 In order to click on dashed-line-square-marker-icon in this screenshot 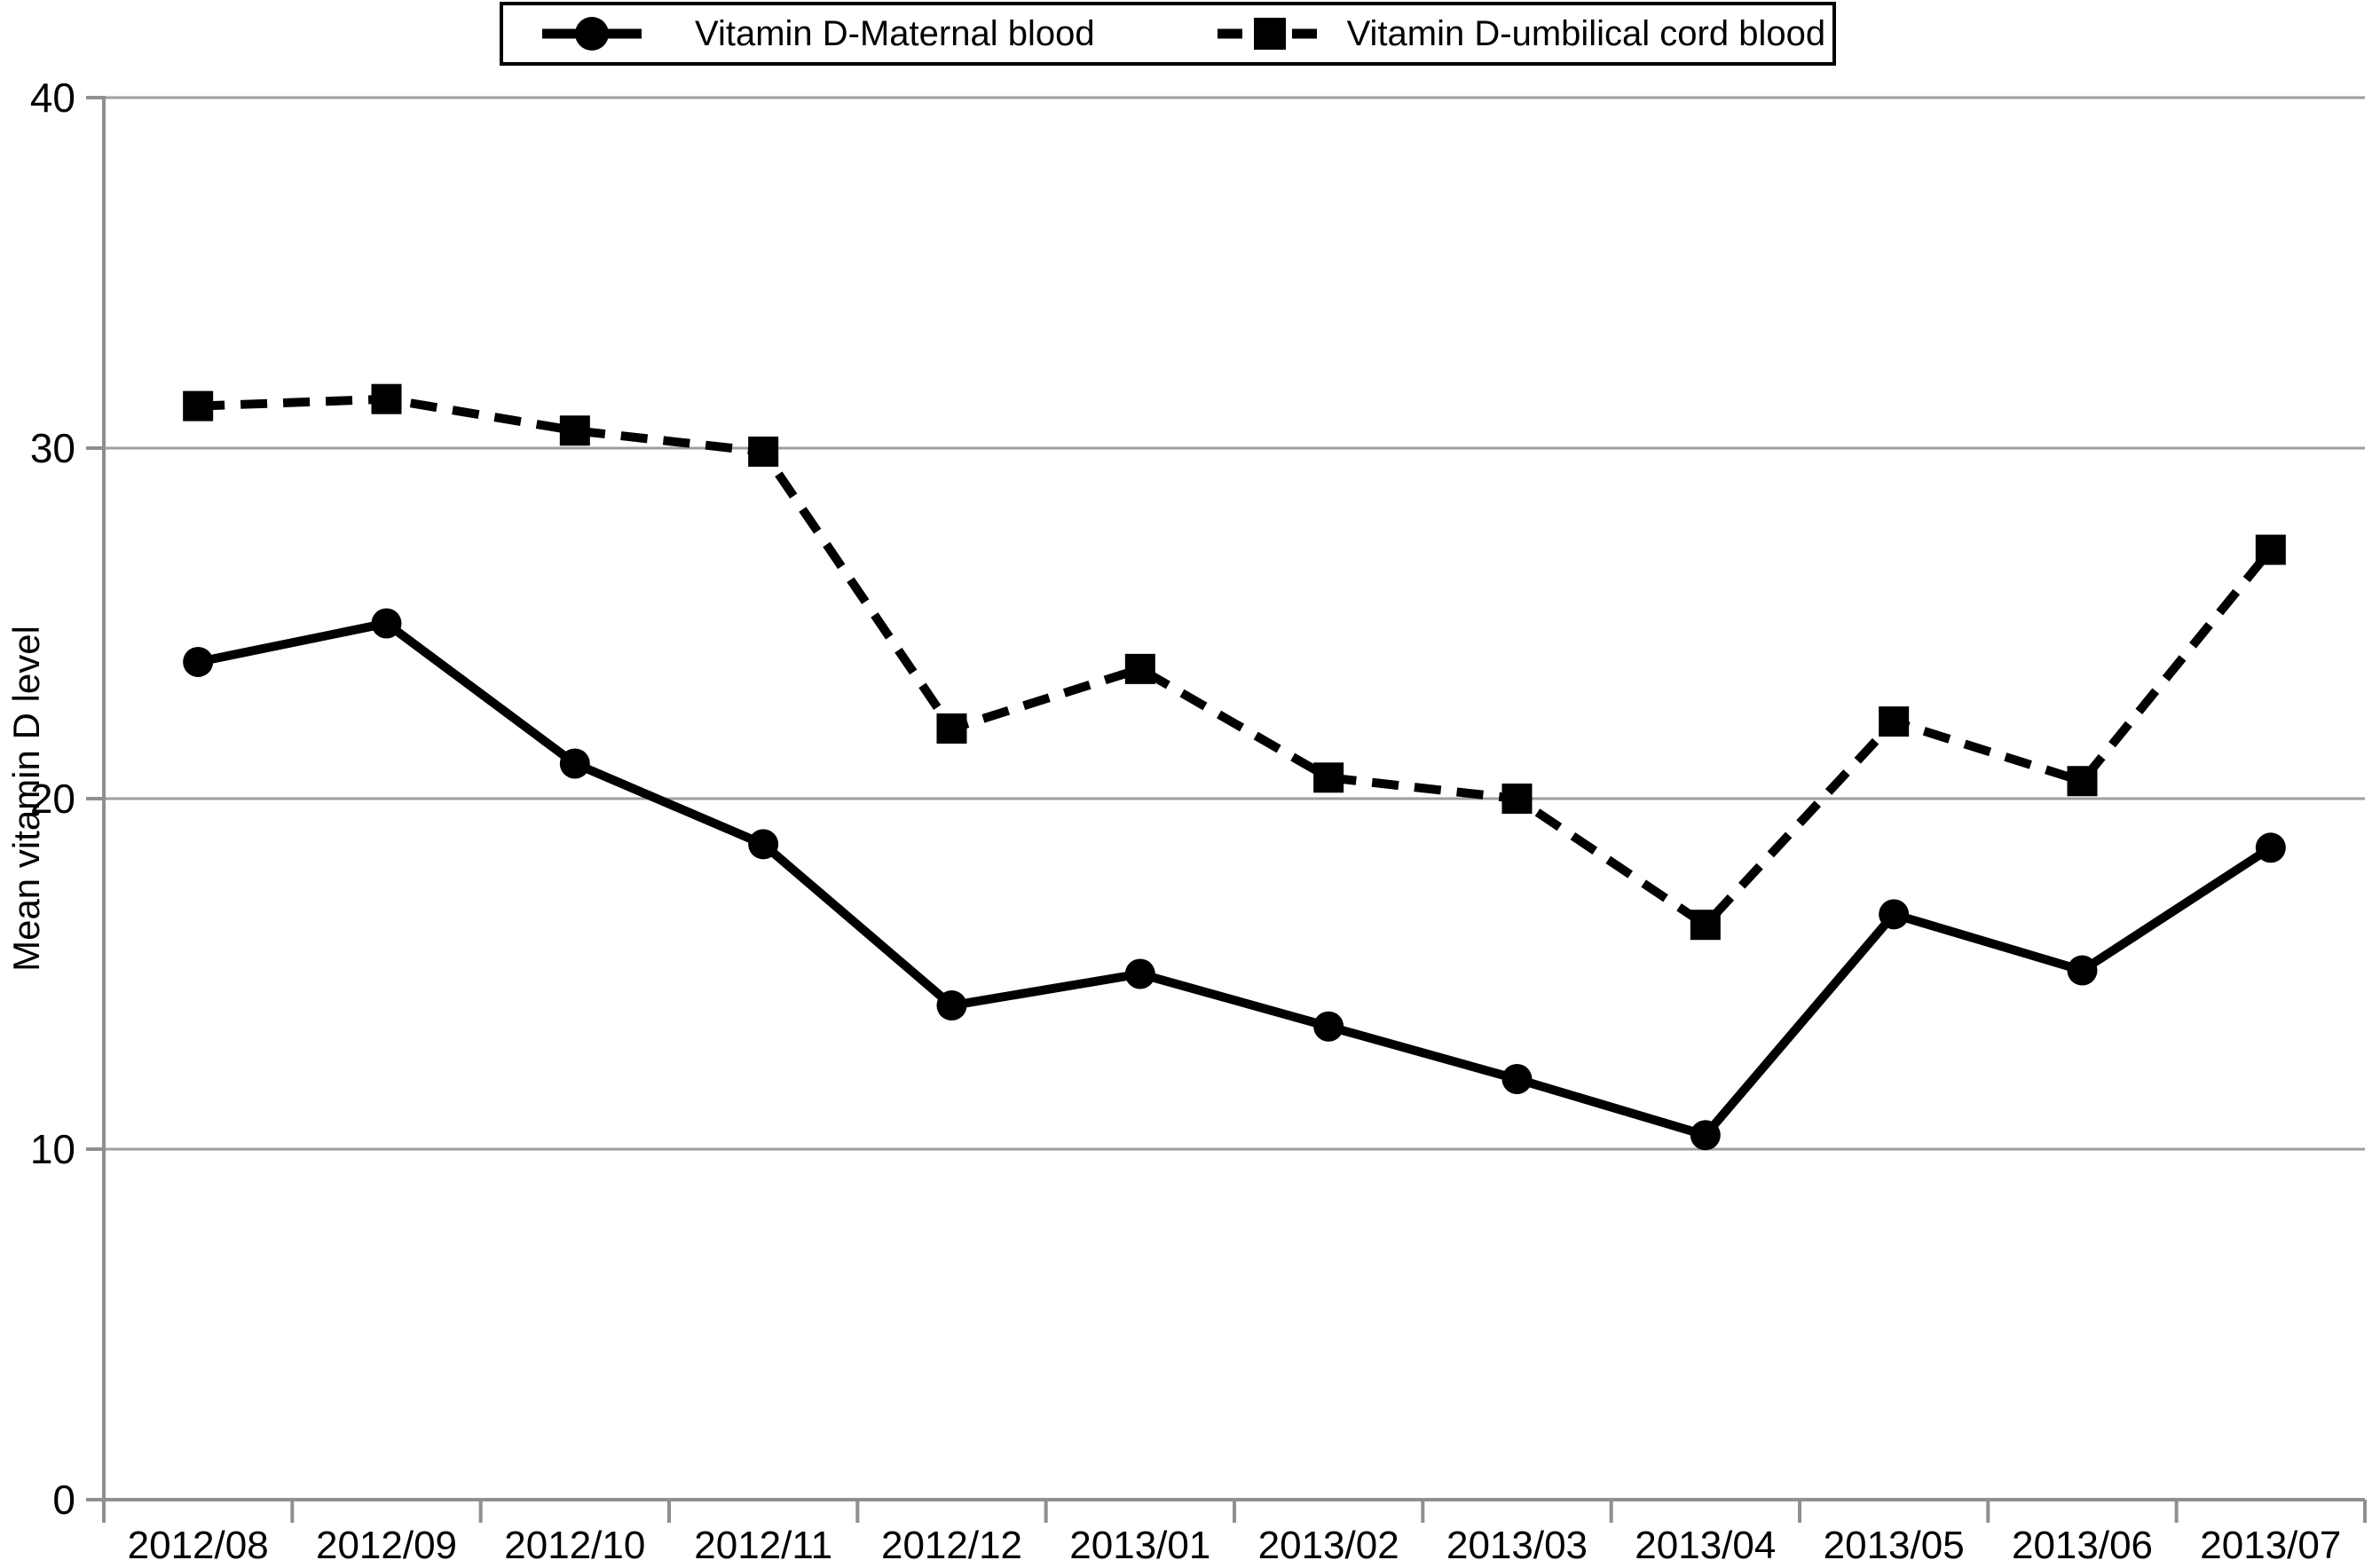, I will do `click(1269, 34)`.